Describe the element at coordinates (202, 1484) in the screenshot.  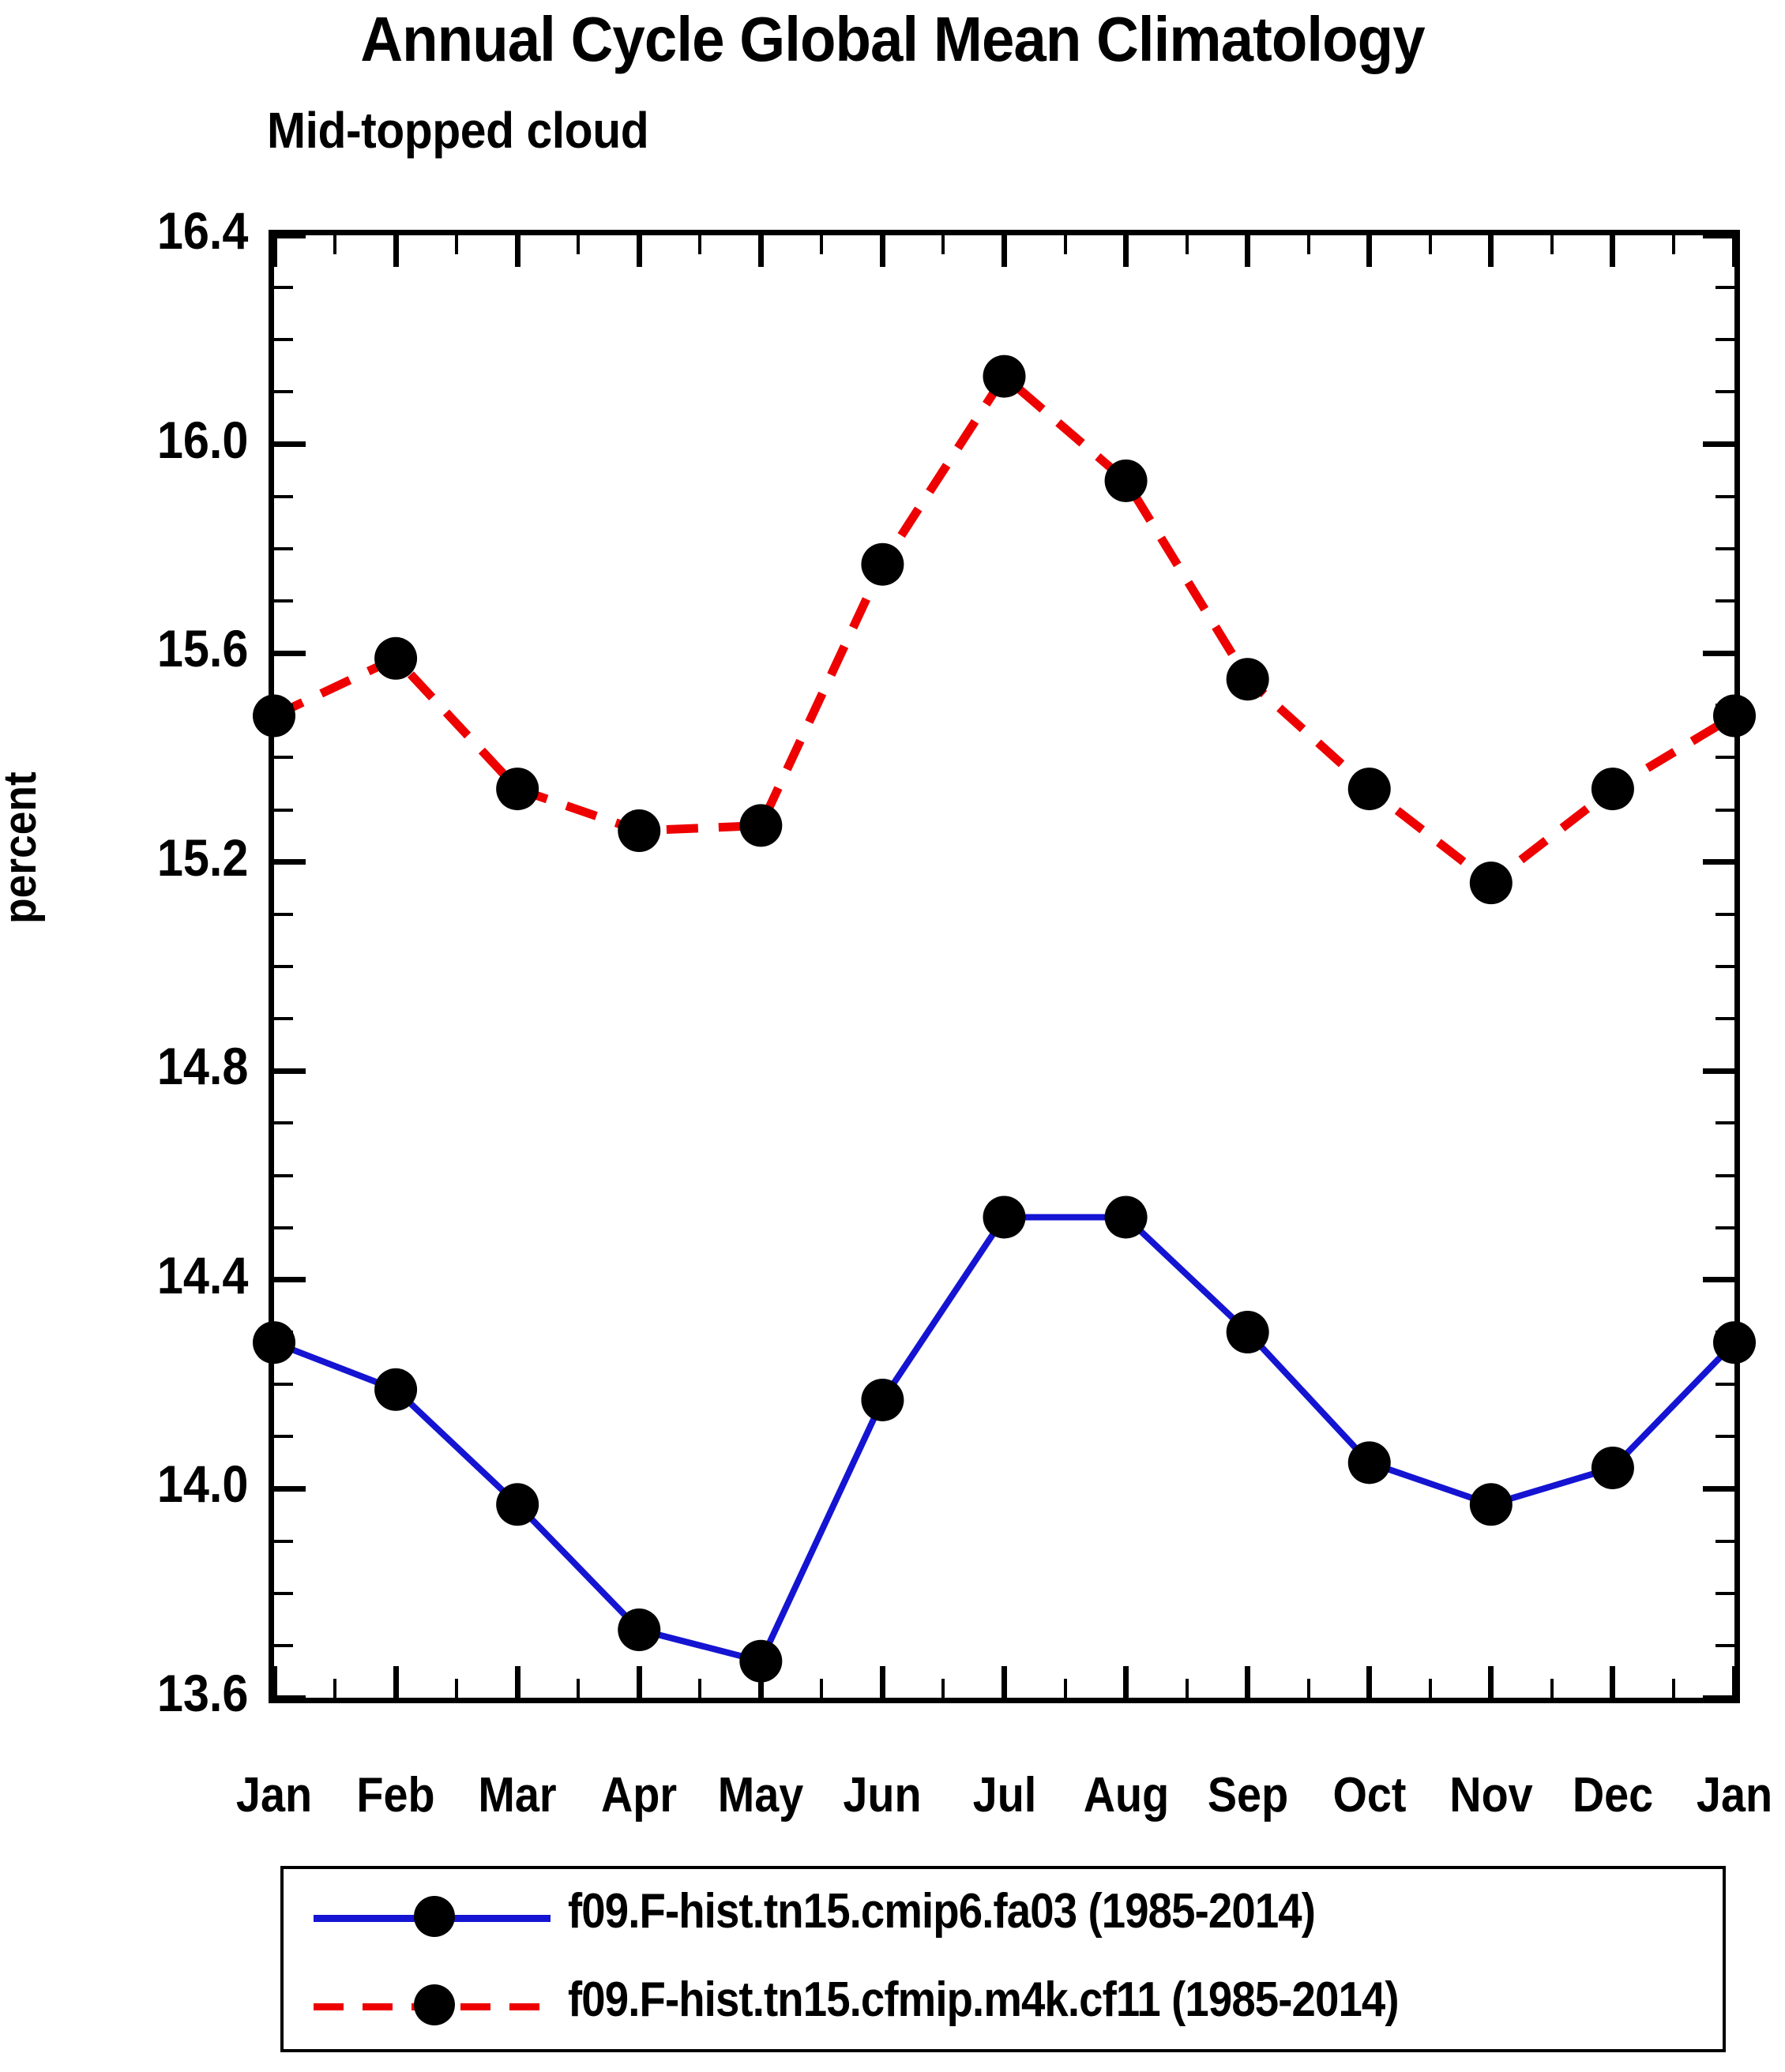
I see `y-tick-label: 14.0` at that location.